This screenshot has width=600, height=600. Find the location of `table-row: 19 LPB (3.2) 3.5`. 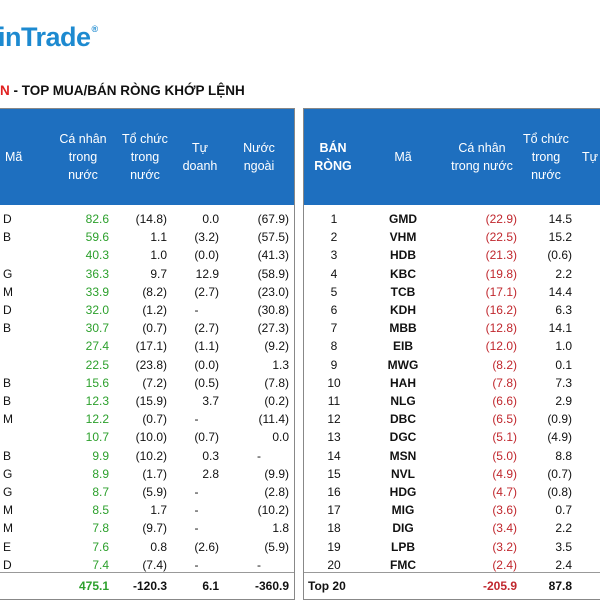

table-row: 19 LPB (3.2) 3.5 is located at coordinates (452, 547).